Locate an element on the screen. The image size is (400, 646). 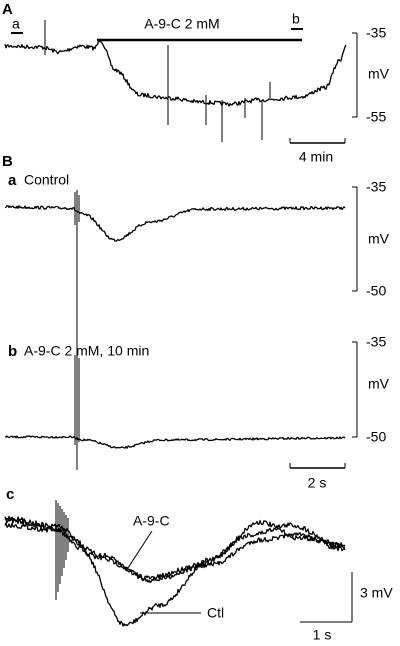
trace-label: Ctl is located at coordinates (215, 613).